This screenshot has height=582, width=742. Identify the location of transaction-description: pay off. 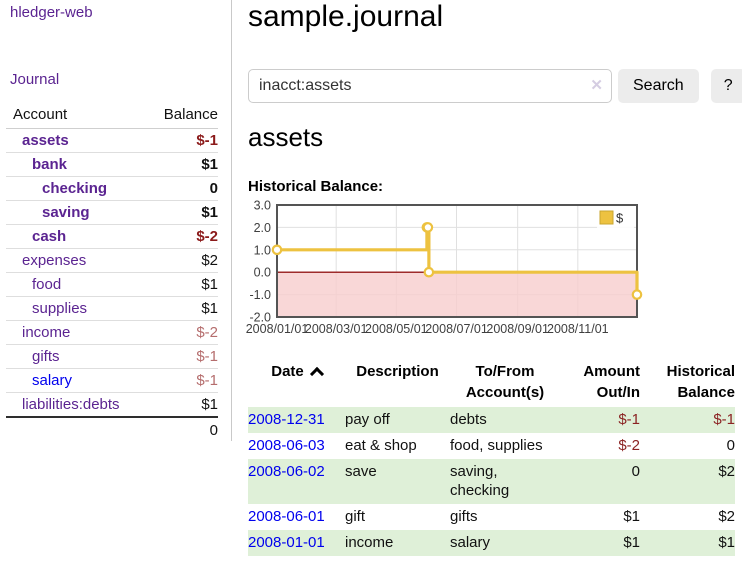
(367, 419).